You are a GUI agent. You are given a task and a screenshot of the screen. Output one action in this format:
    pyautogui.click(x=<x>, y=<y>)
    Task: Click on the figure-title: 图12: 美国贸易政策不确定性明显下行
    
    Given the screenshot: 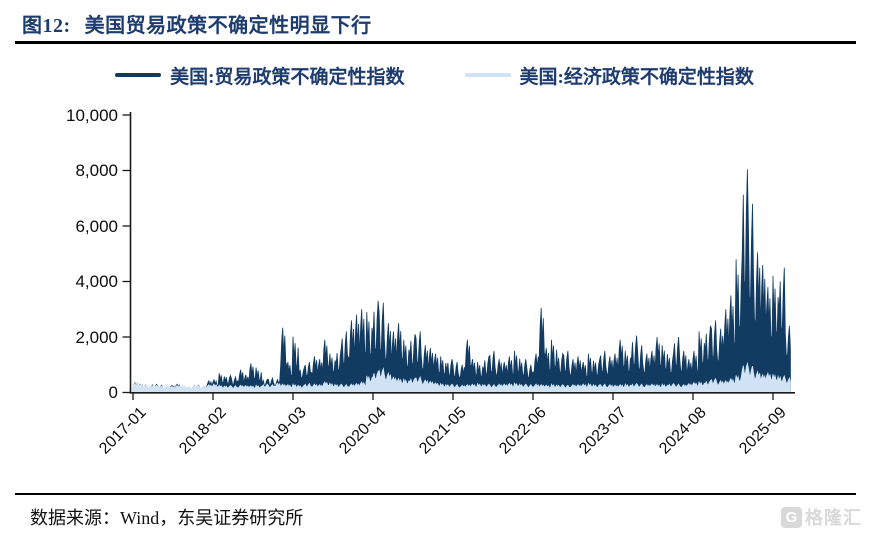 What is the action you would take?
    pyautogui.click(x=197, y=23)
    